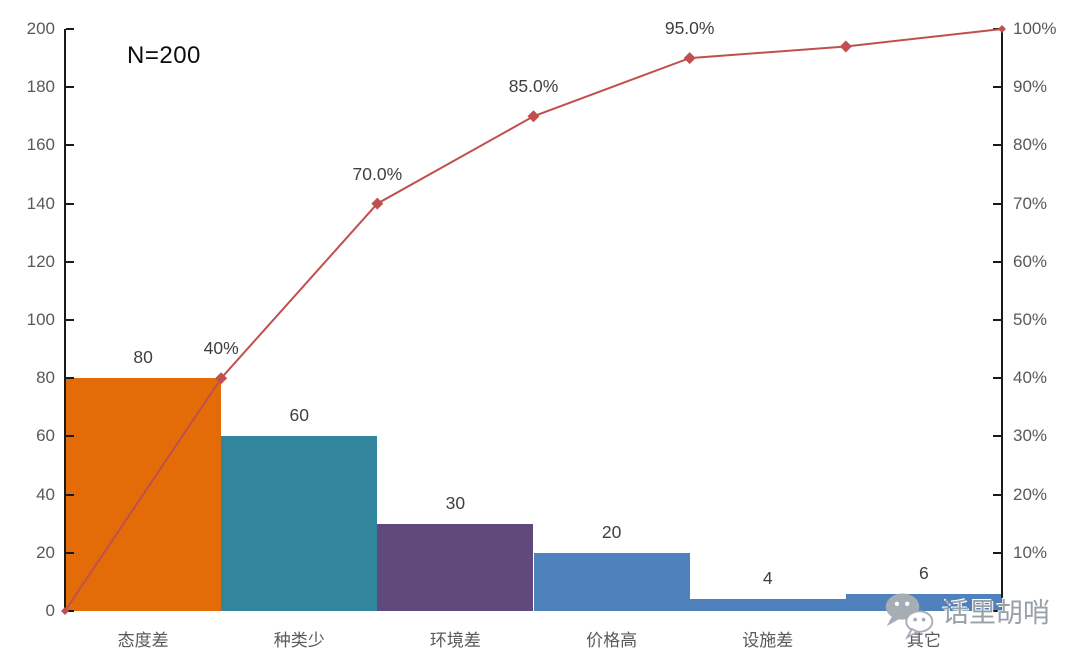 The height and width of the screenshot is (662, 1080). I want to click on left-axis-tick-label: 200, so click(40, 28).